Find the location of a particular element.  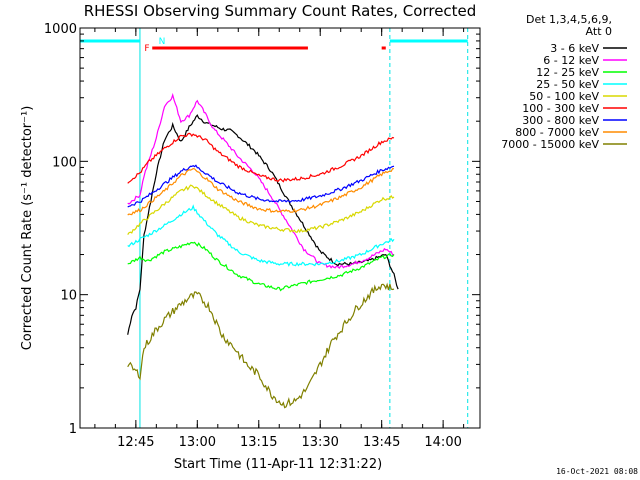

y-tick-label: 10 is located at coordinates (68, 296).